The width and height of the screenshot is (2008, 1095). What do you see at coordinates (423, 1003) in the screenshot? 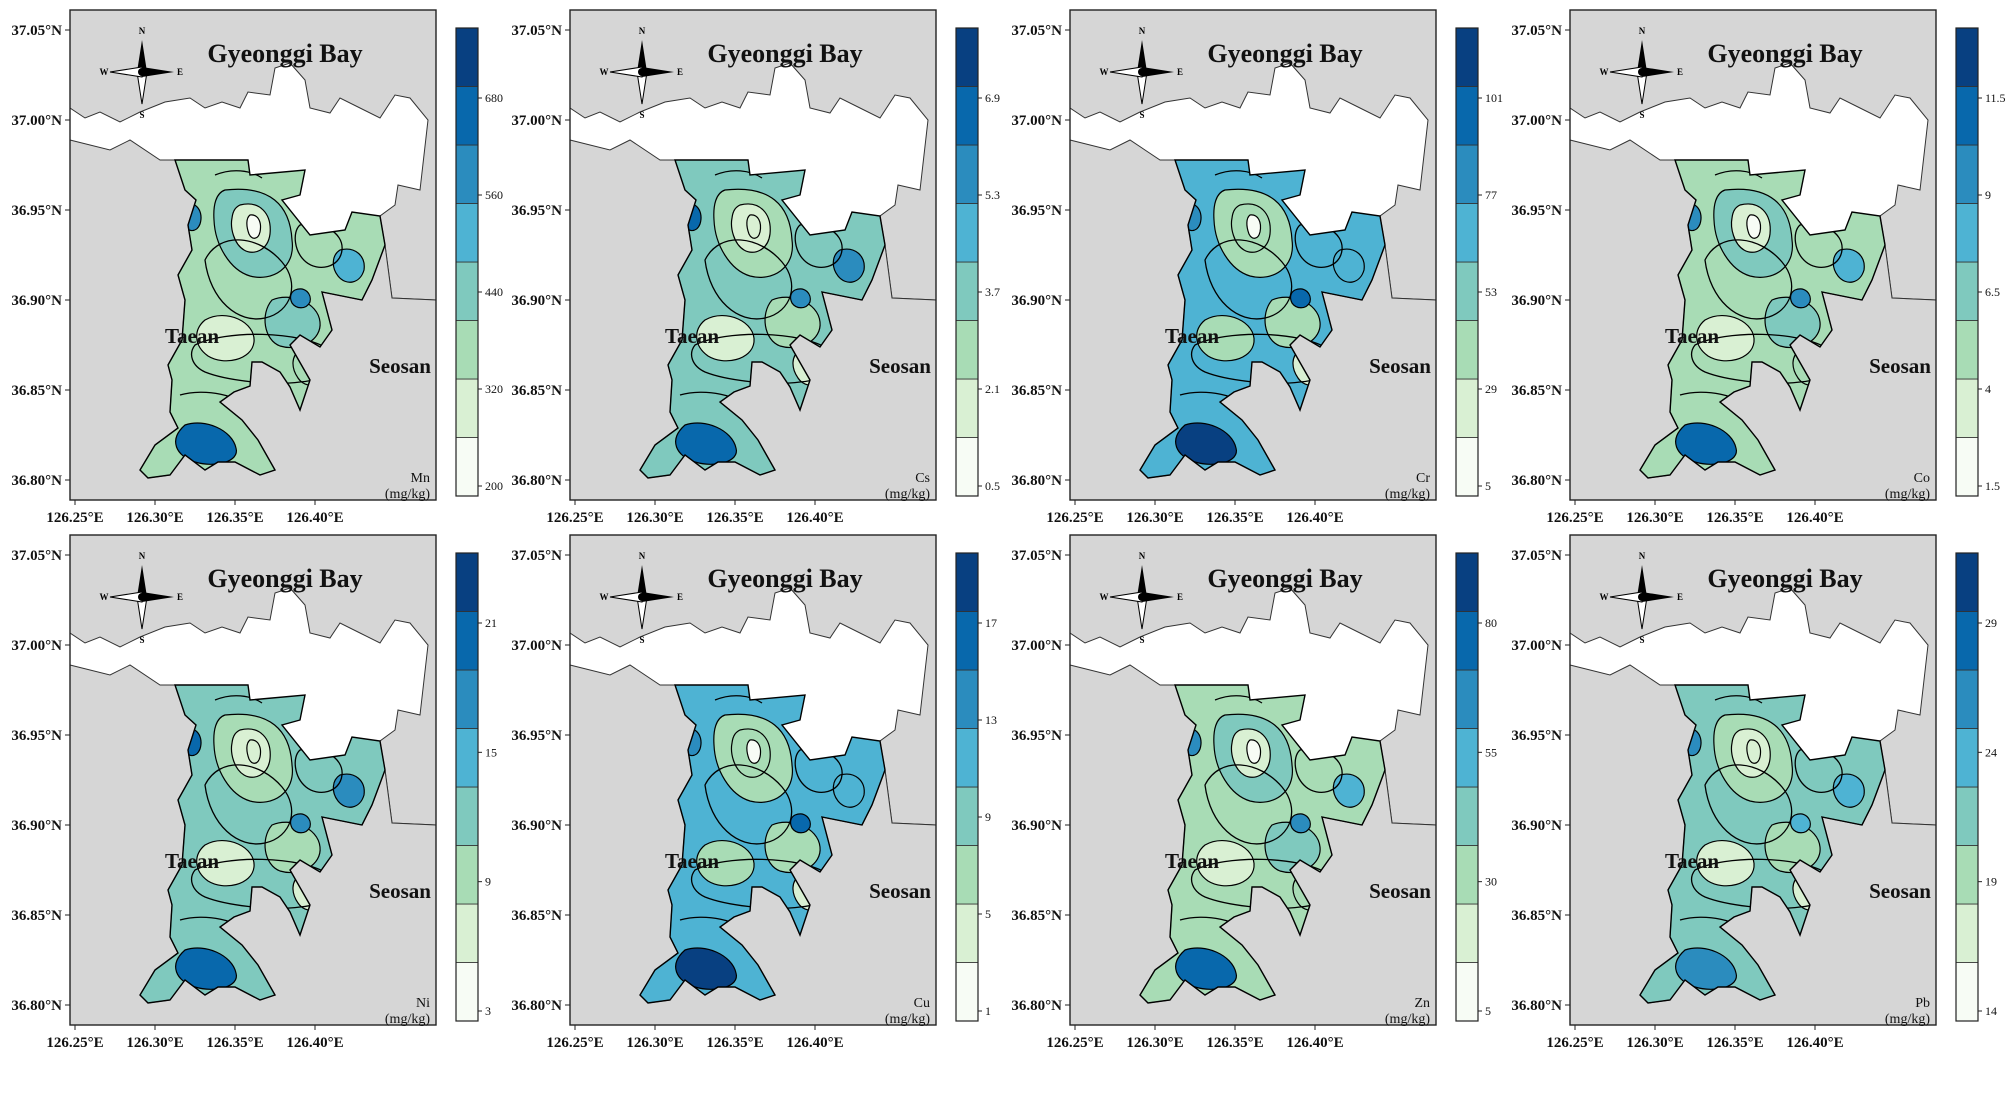
I see `element-label: Ni` at bounding box center [423, 1003].